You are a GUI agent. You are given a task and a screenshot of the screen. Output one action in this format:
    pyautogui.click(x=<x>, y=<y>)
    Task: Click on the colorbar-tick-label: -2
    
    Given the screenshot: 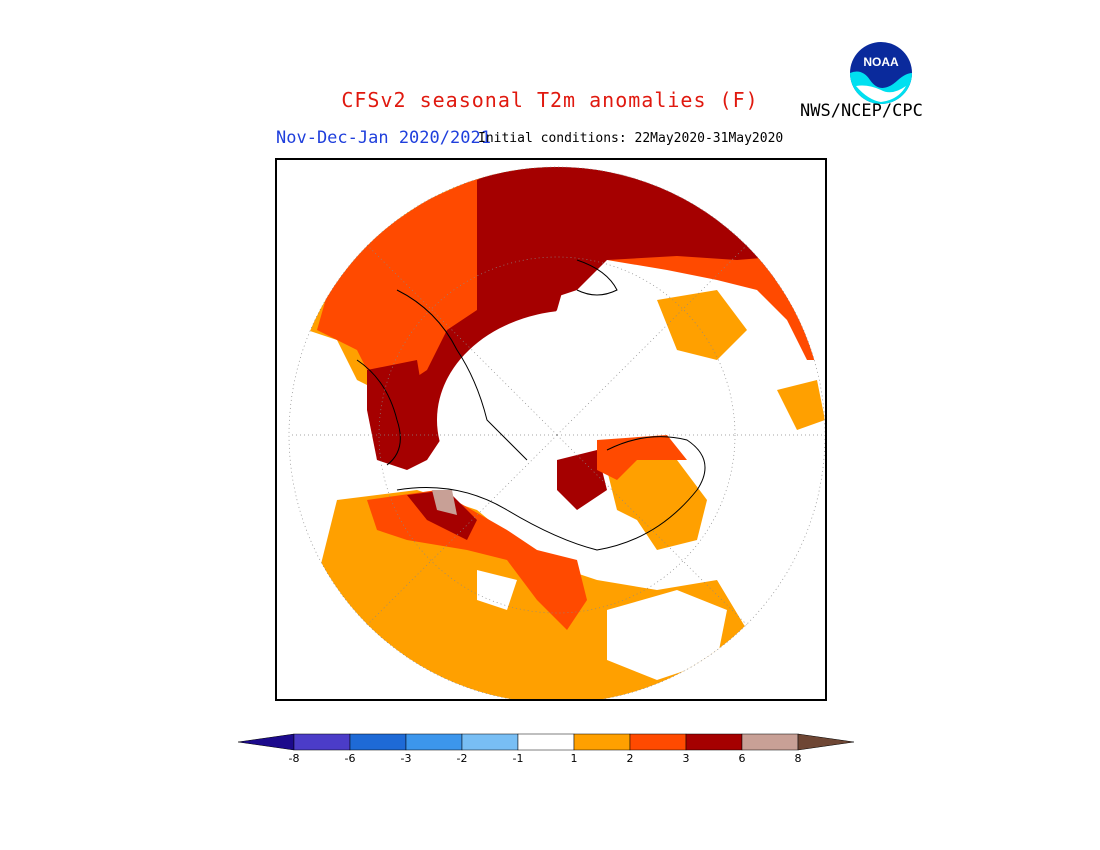 What is the action you would take?
    pyautogui.click(x=462, y=758)
    